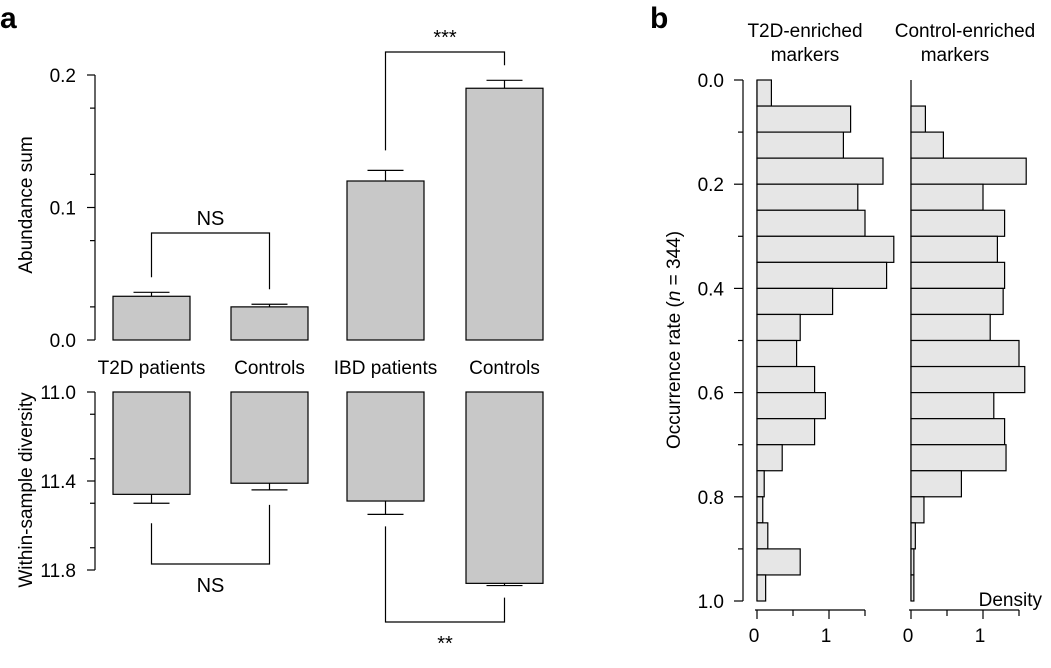 The image size is (1051, 668). Describe the element at coordinates (319, 368) in the screenshot. I see `category-labels: T2D patients Controls IBD patients Controls` at that location.